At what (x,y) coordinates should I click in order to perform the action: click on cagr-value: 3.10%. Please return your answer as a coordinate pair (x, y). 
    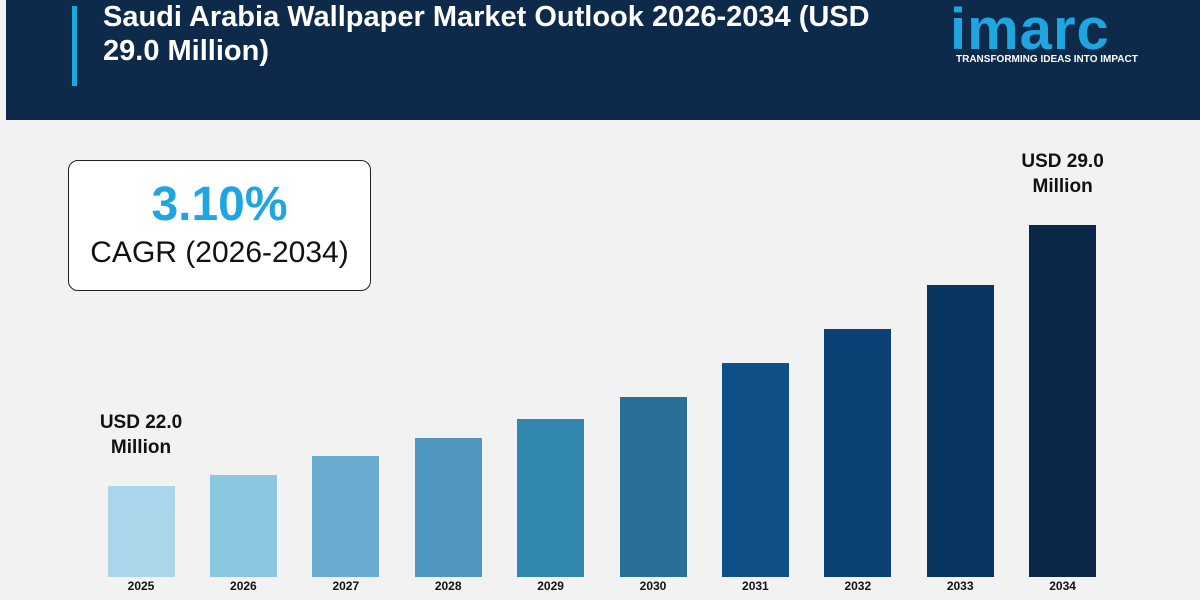
    Looking at the image, I should click on (219, 204).